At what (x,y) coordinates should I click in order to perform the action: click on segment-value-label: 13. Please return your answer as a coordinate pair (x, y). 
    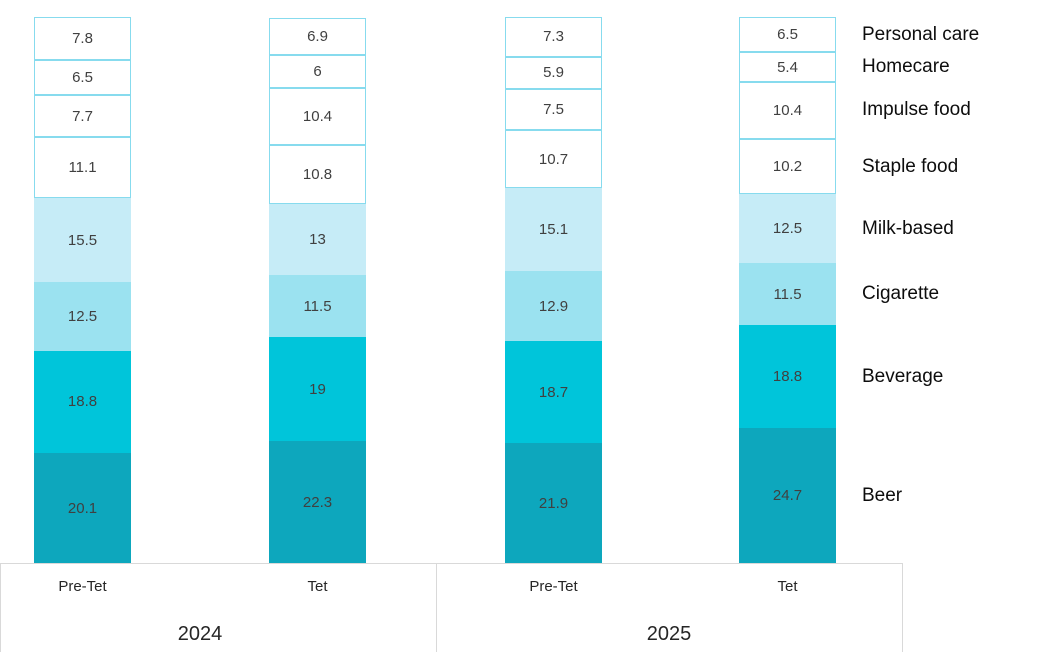
    Looking at the image, I should click on (317, 239).